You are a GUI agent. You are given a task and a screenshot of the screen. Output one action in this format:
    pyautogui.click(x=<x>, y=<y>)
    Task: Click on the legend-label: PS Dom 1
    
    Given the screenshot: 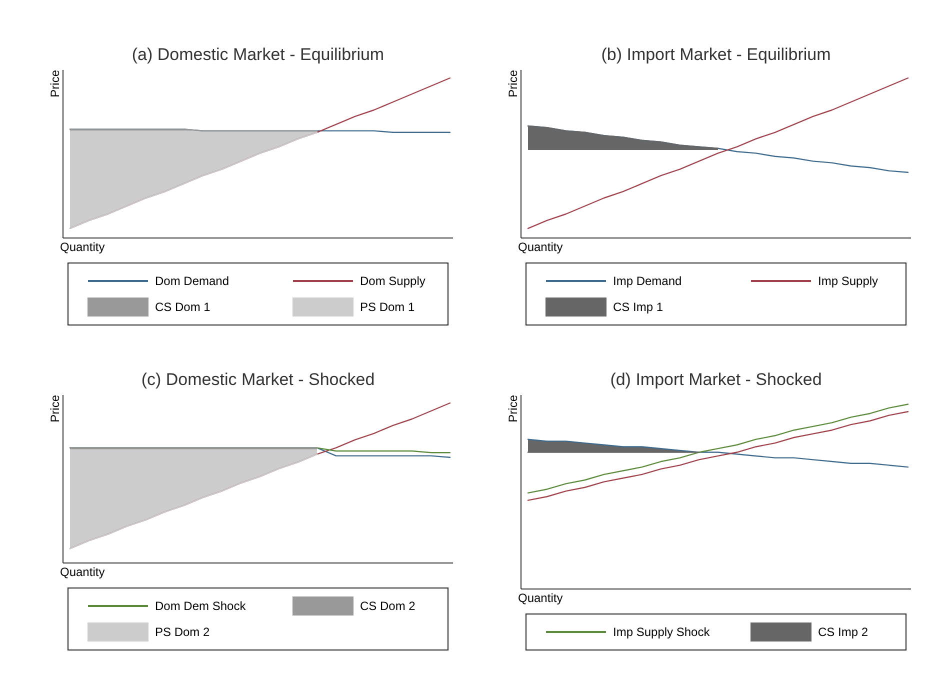 What is the action you would take?
    pyautogui.click(x=388, y=307)
    